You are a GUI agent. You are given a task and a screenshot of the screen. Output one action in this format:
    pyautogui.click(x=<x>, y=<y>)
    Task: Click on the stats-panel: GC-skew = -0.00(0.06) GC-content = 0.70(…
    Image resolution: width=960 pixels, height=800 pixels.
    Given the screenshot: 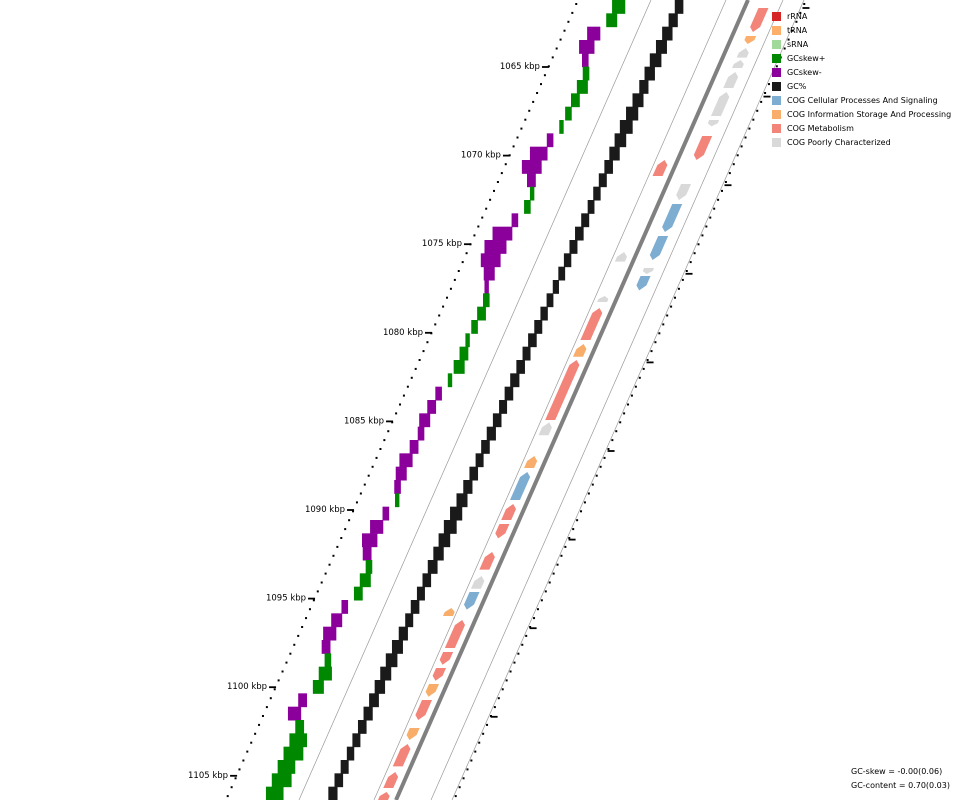 What is the action you would take?
    pyautogui.click(x=900, y=779)
    